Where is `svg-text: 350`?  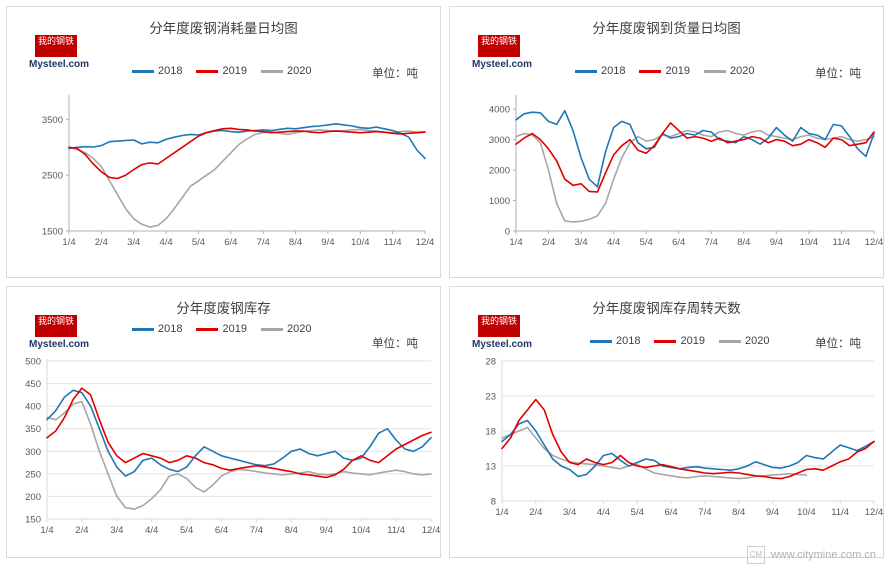 svg-text: 350 is located at coordinates (33, 429).